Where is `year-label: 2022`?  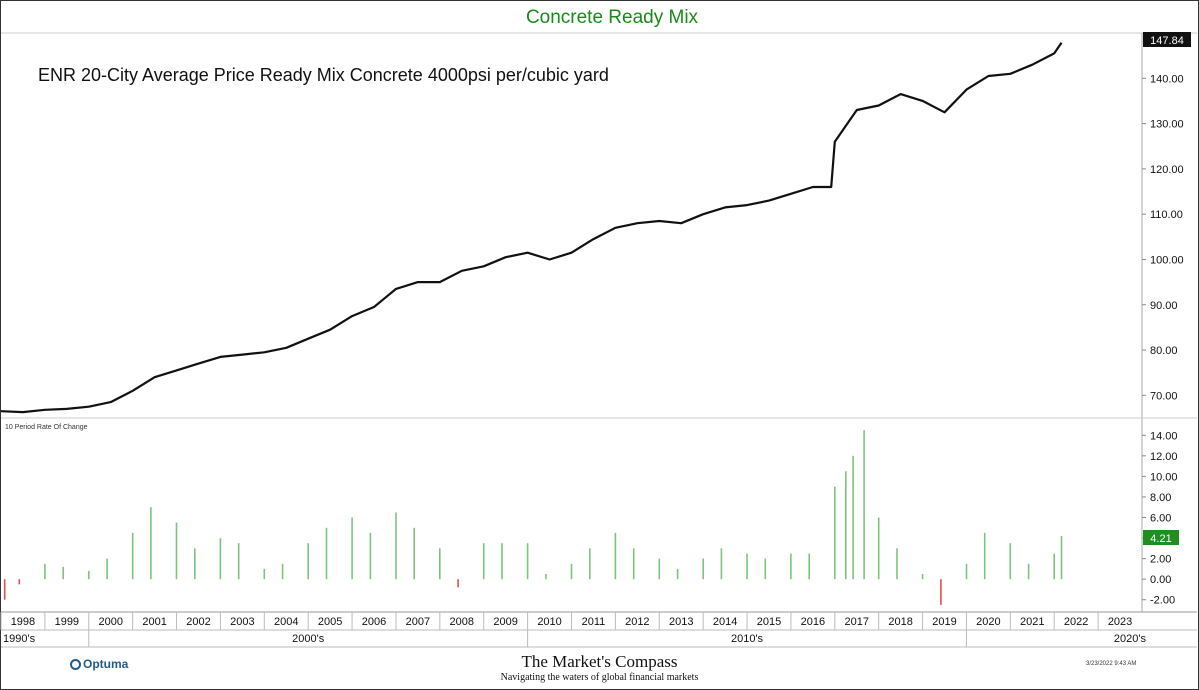 year-label: 2022 is located at coordinates (1076, 622).